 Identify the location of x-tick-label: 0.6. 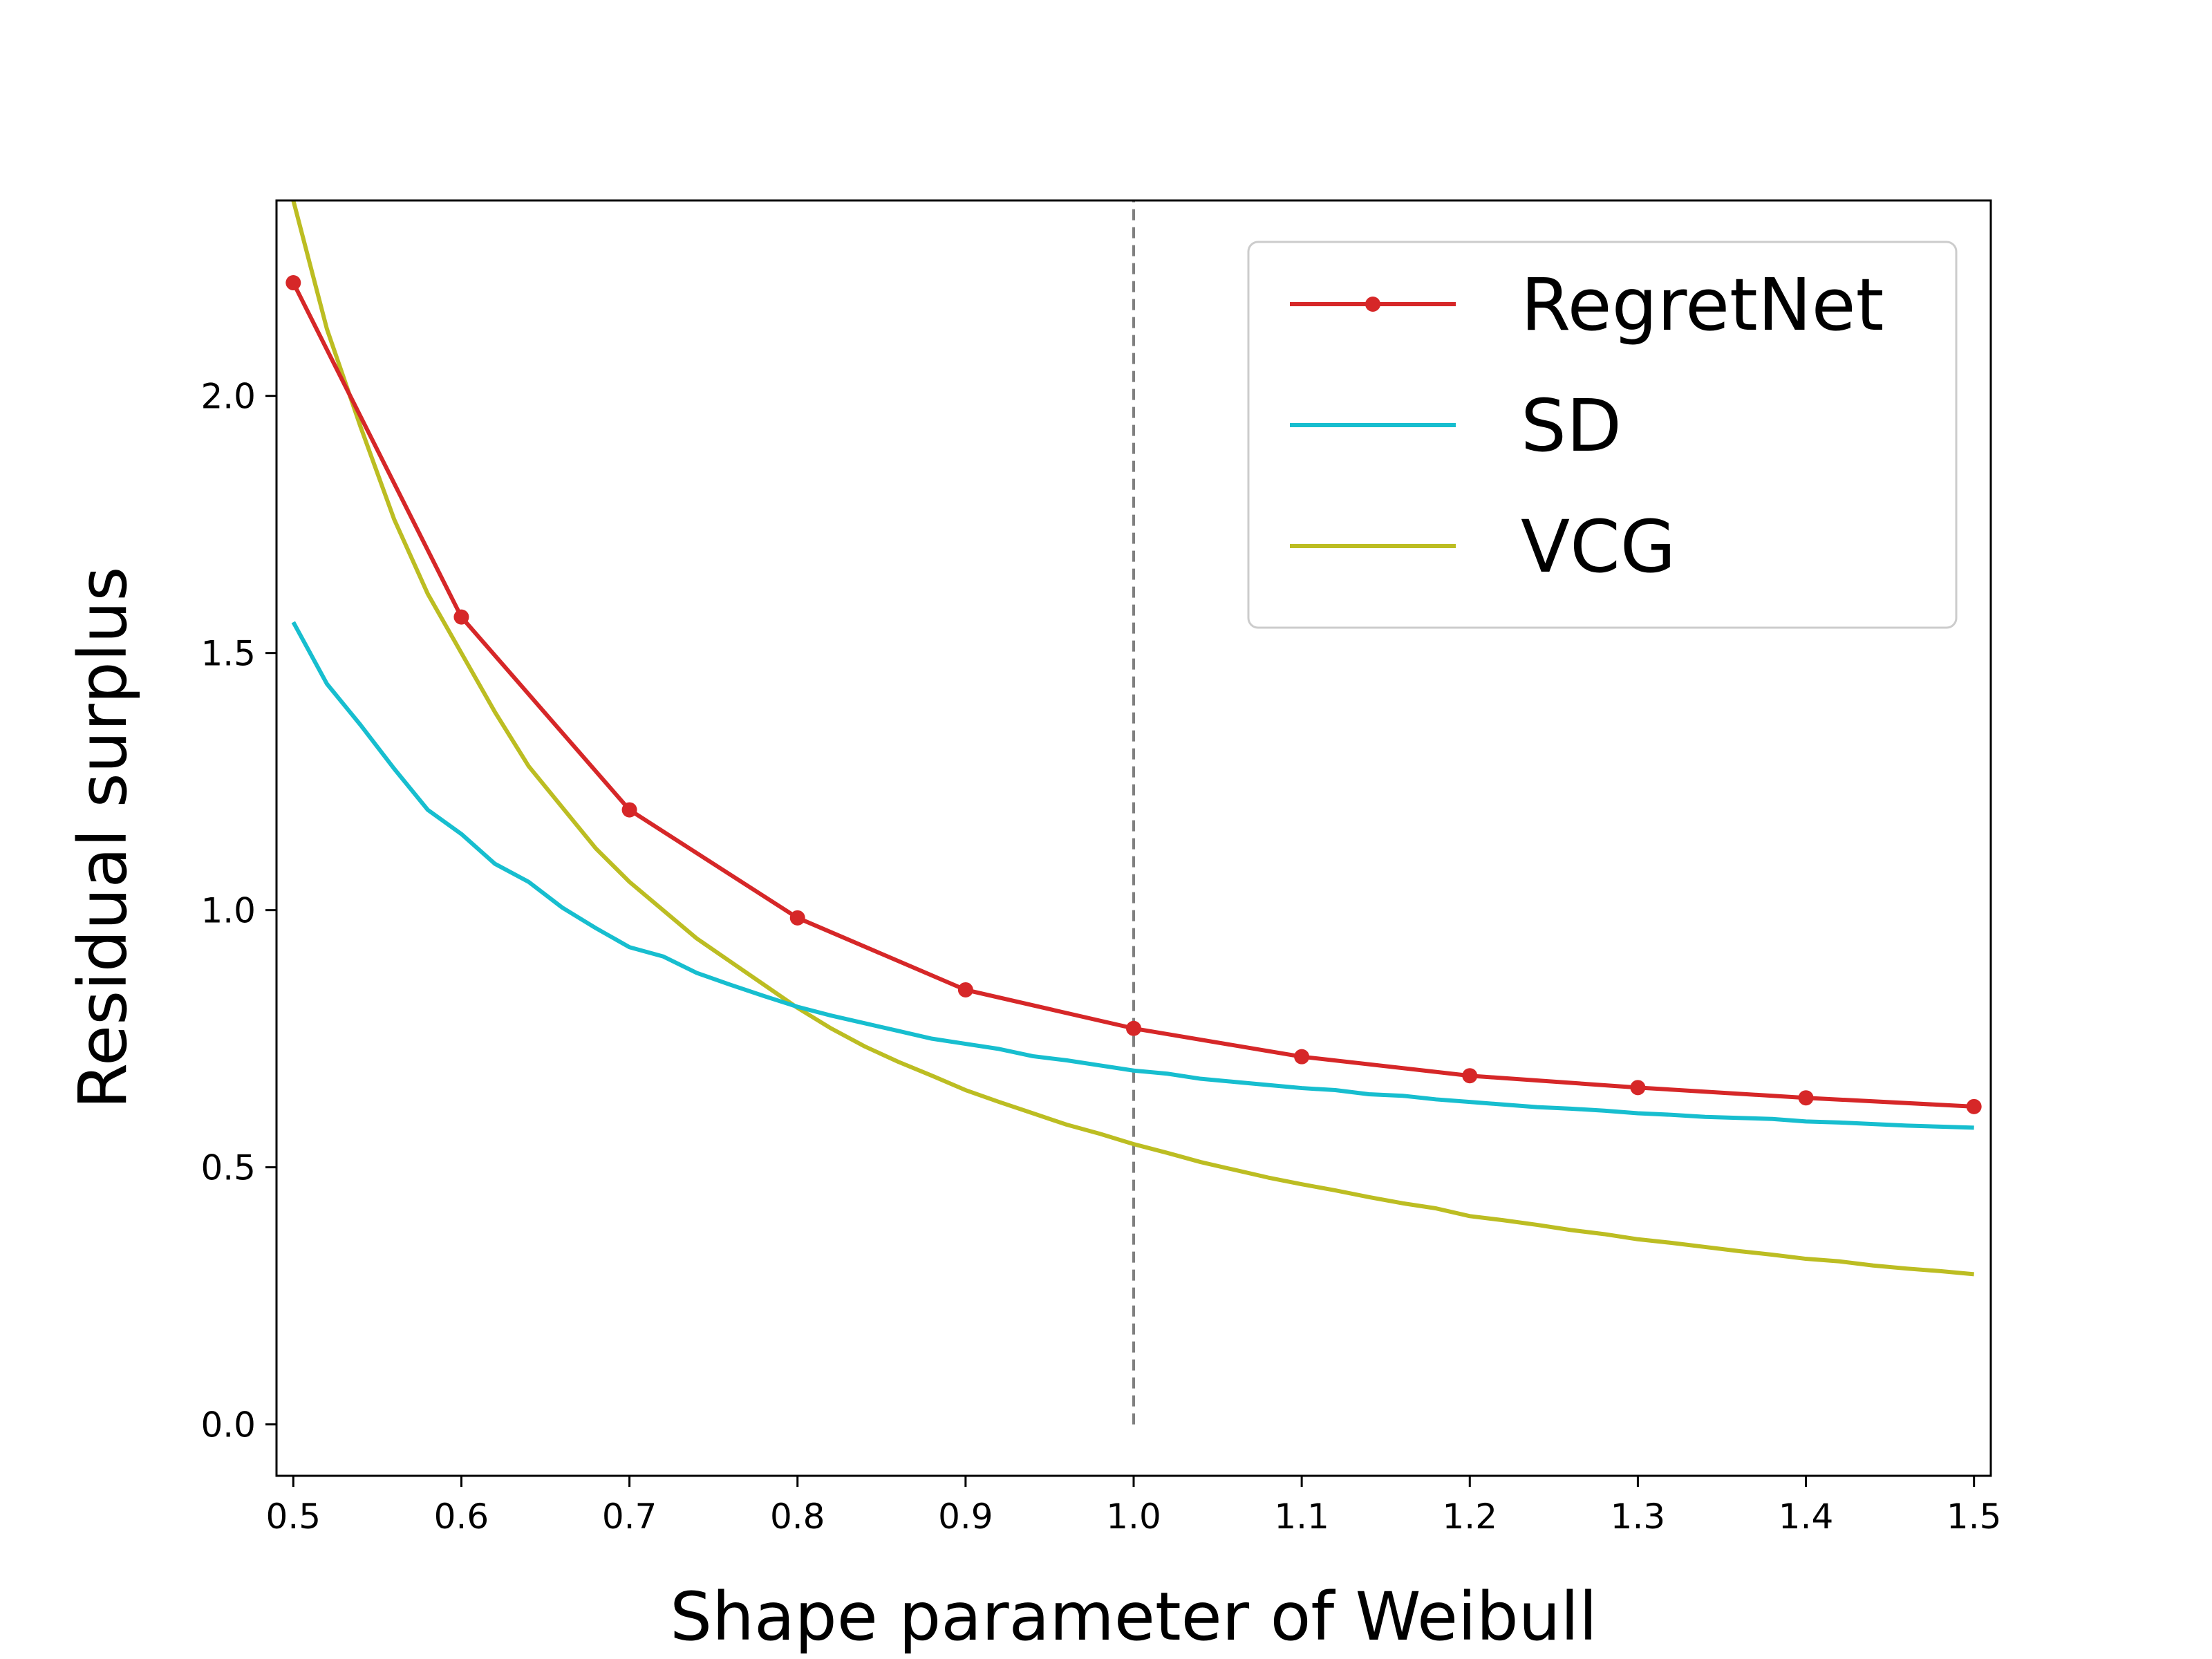
(461, 1517).